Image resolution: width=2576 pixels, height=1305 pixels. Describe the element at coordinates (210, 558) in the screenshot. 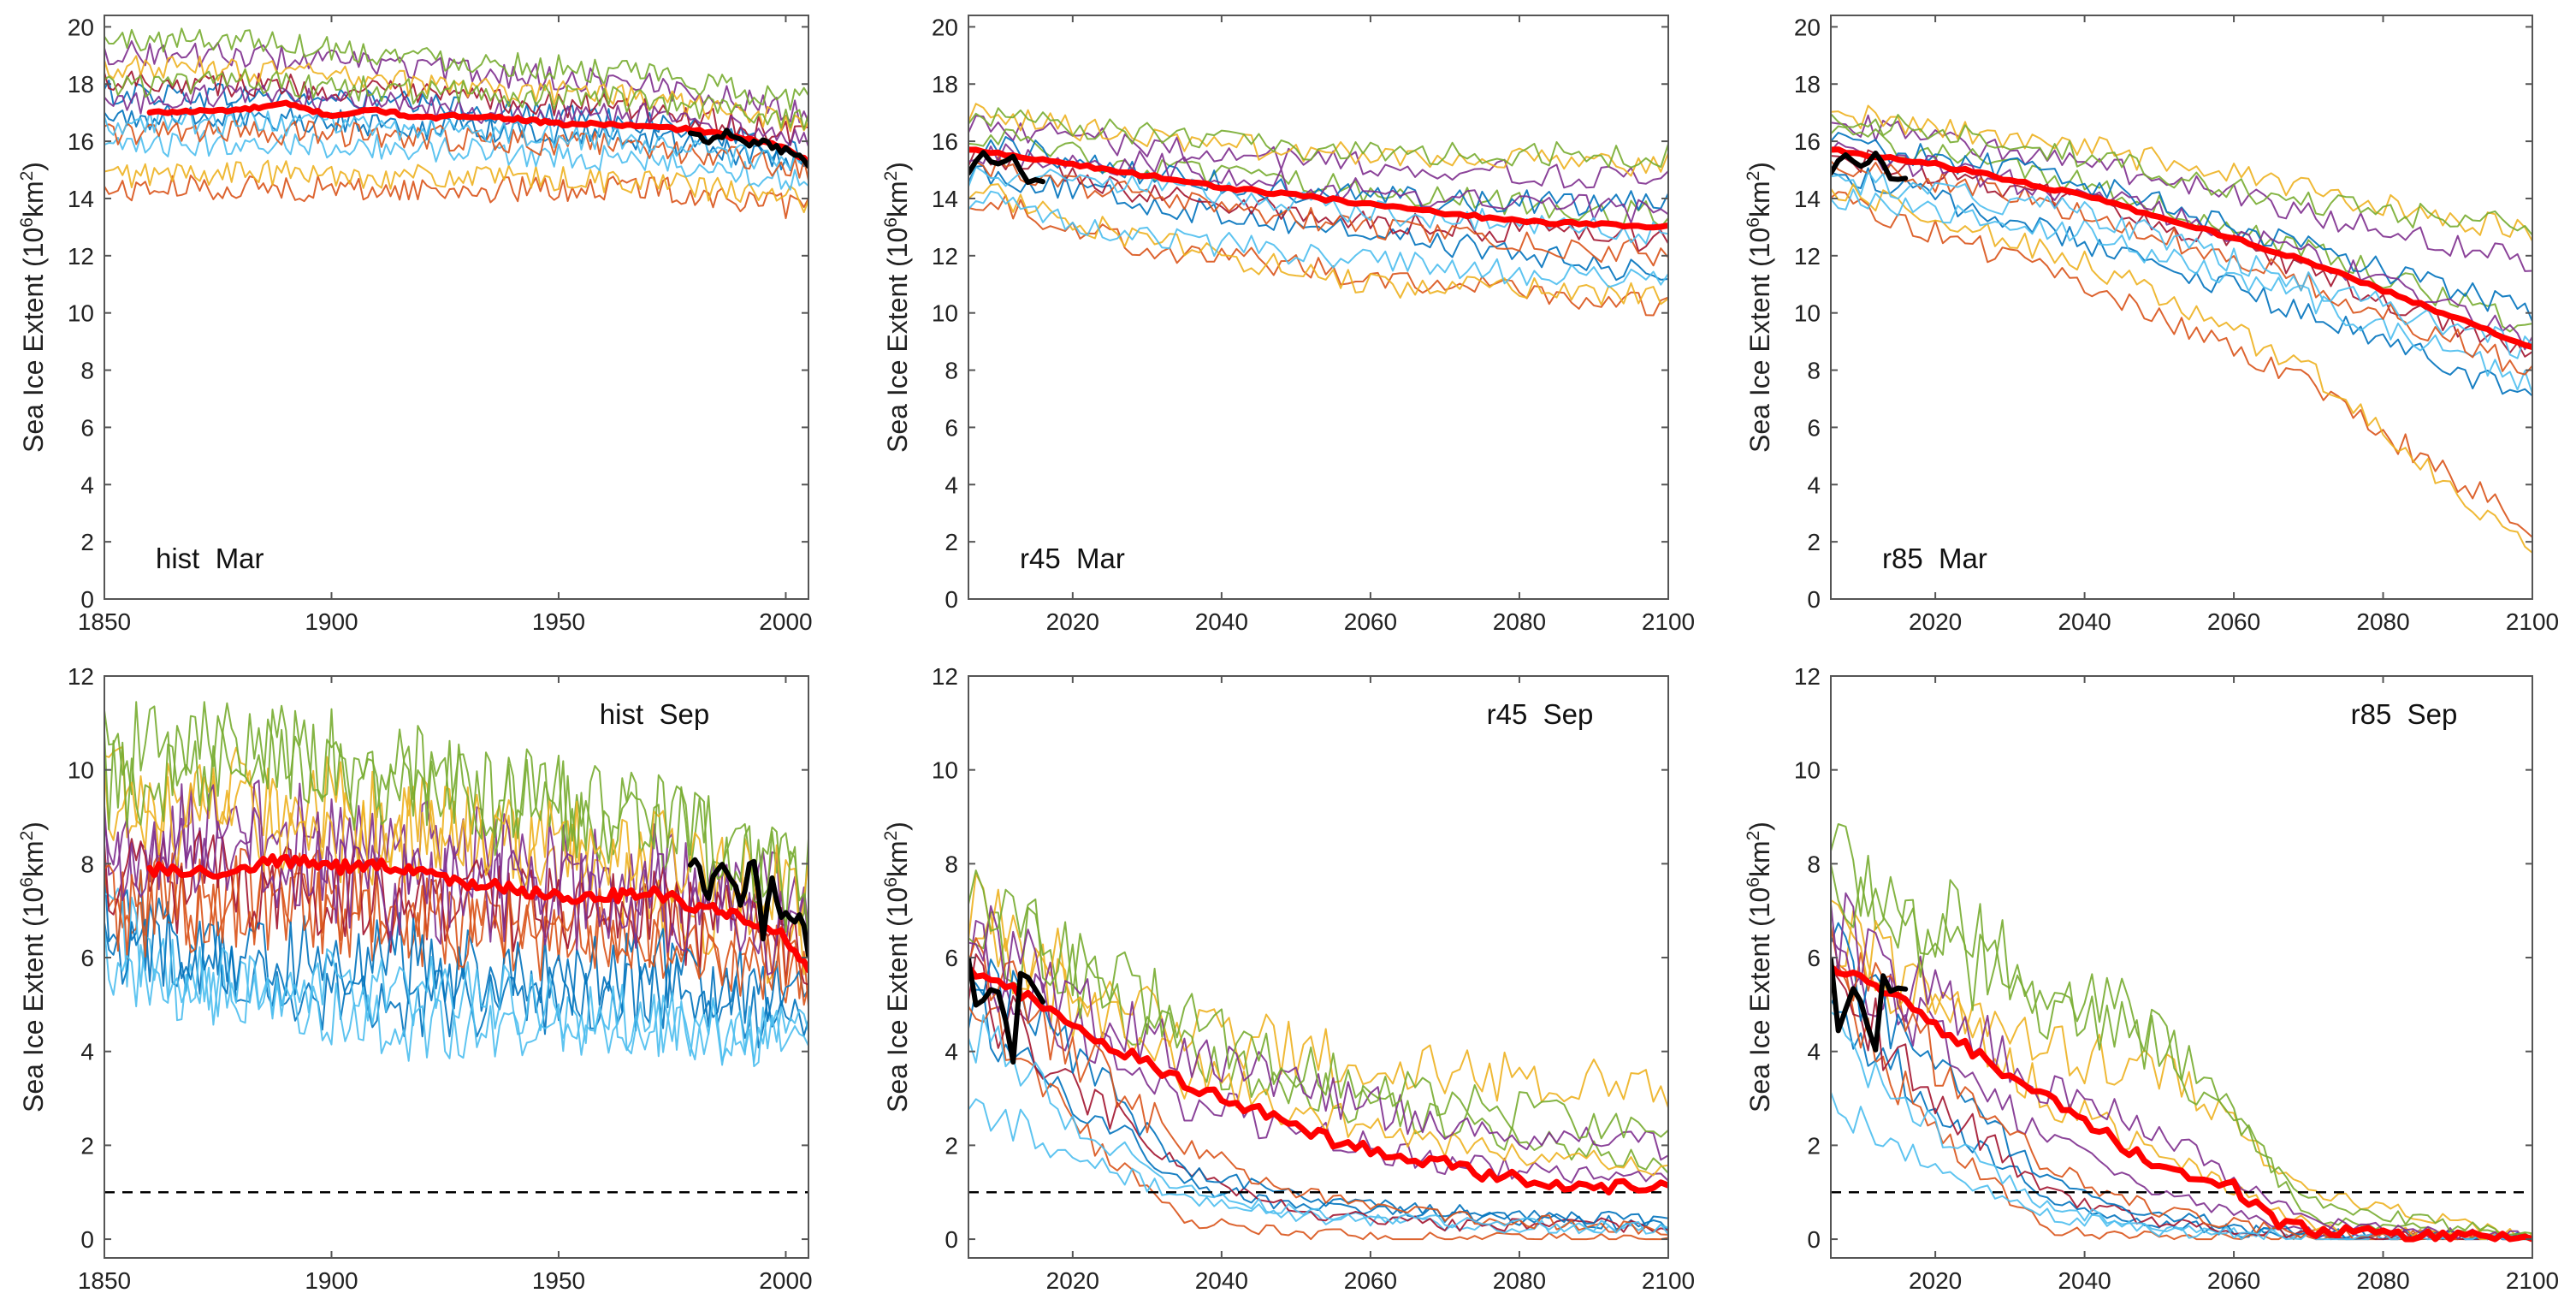

I see `panel-label: hist Mar` at that location.